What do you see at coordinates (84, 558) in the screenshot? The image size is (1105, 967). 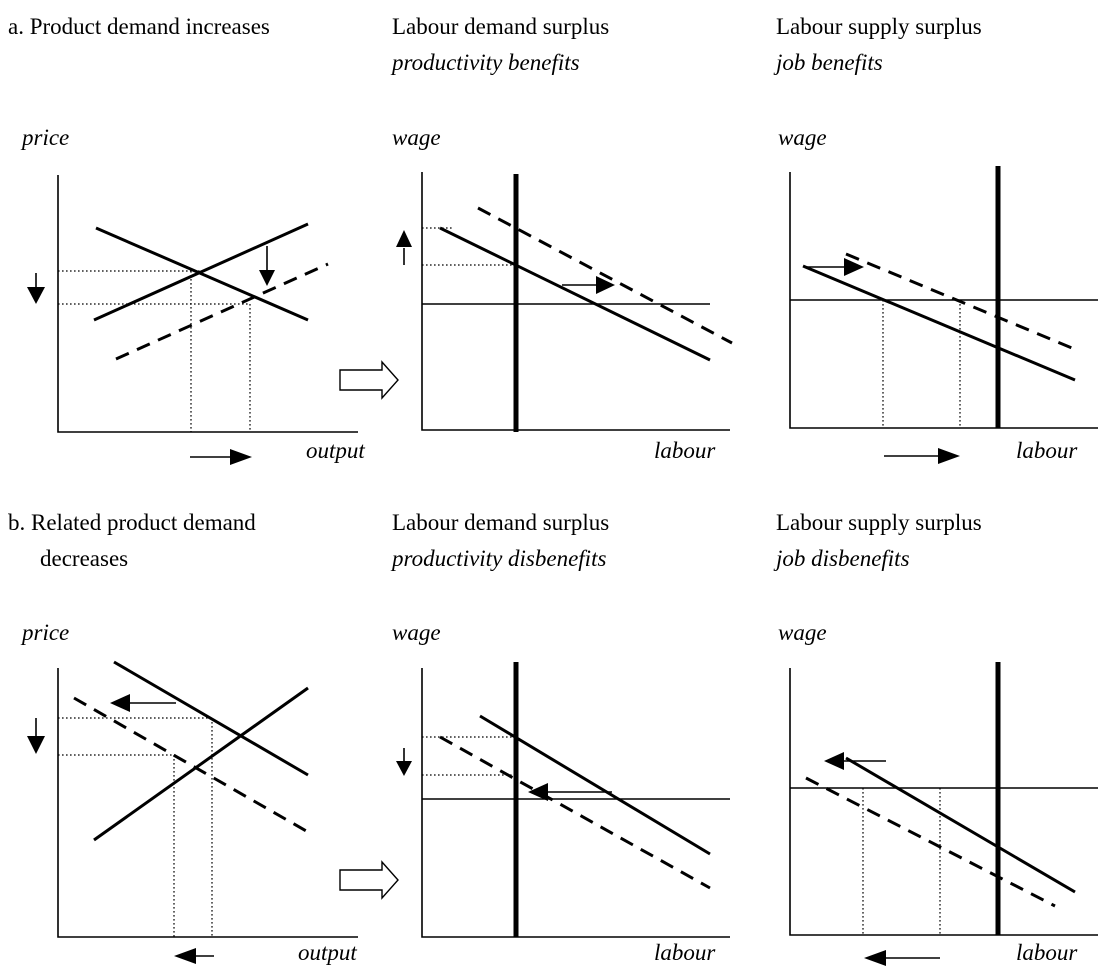 I see `row-b-panel1-title-line2: decreases` at bounding box center [84, 558].